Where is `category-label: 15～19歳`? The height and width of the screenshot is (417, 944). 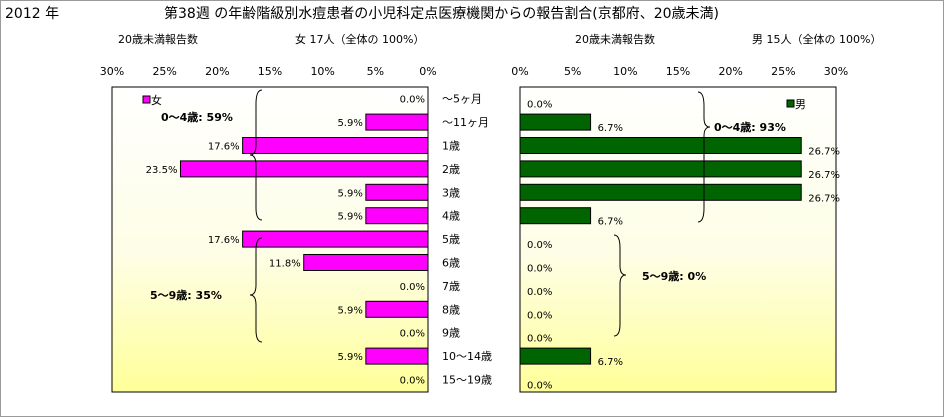 category-label: 15～19歳 is located at coordinates (467, 380).